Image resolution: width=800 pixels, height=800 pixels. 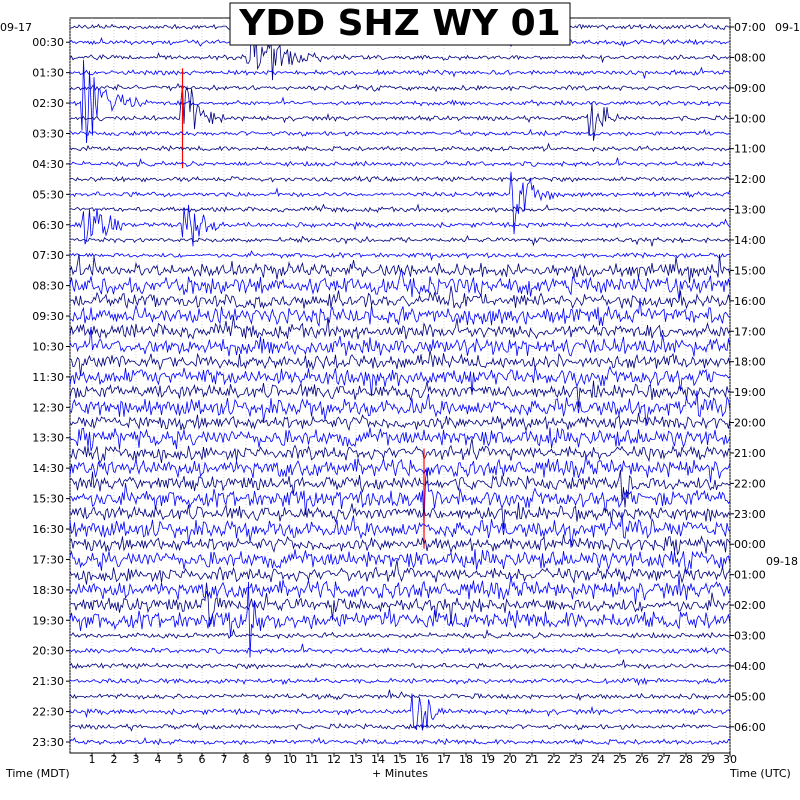 I want to click on right-time-label: 10:00, so click(x=750, y=118).